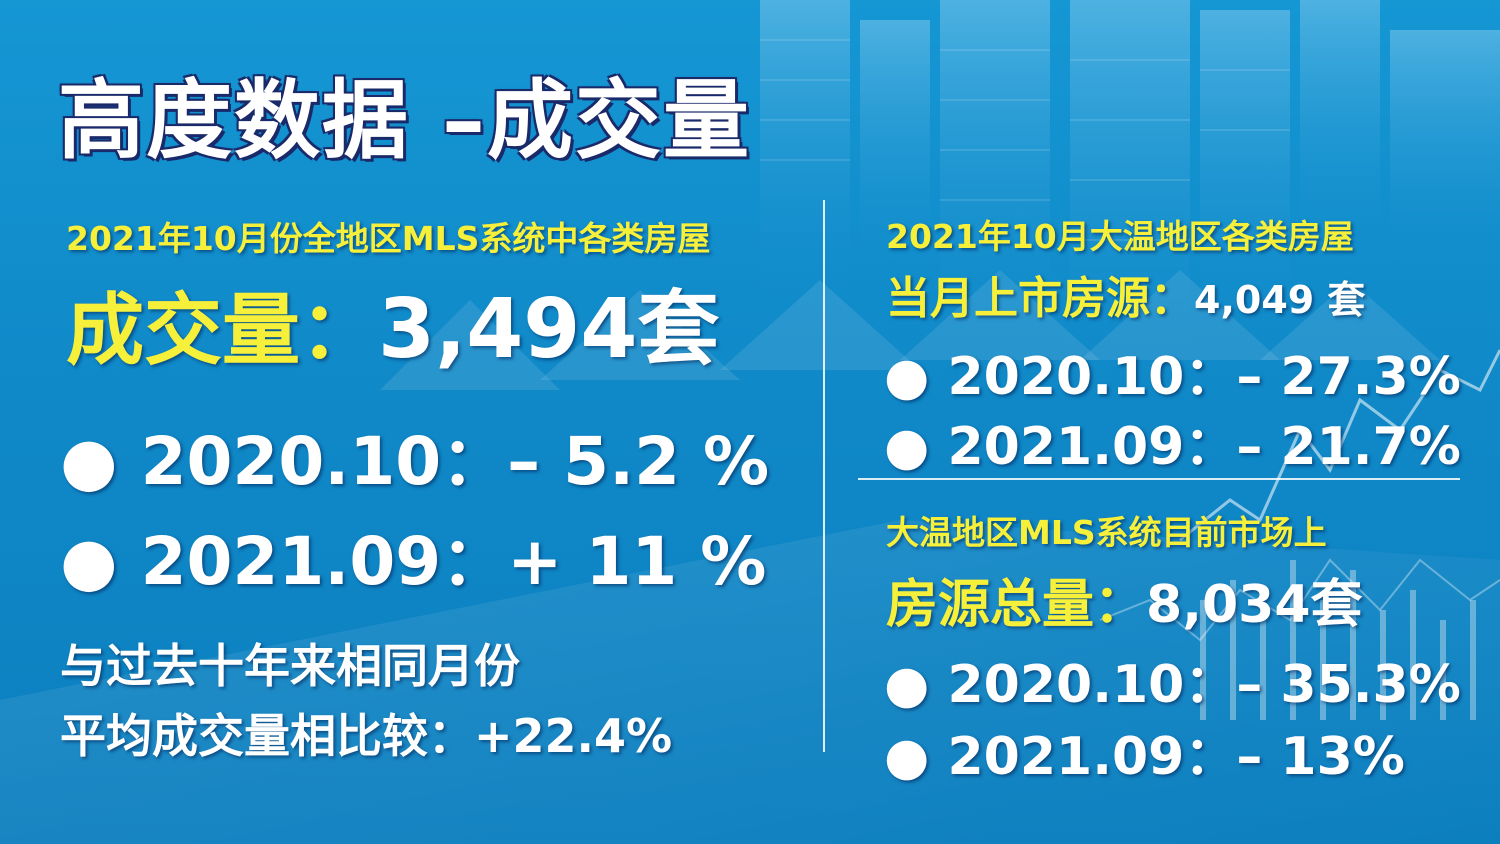  What do you see at coordinates (1159, 479) in the screenshot?
I see `horizontal-divider` at bounding box center [1159, 479].